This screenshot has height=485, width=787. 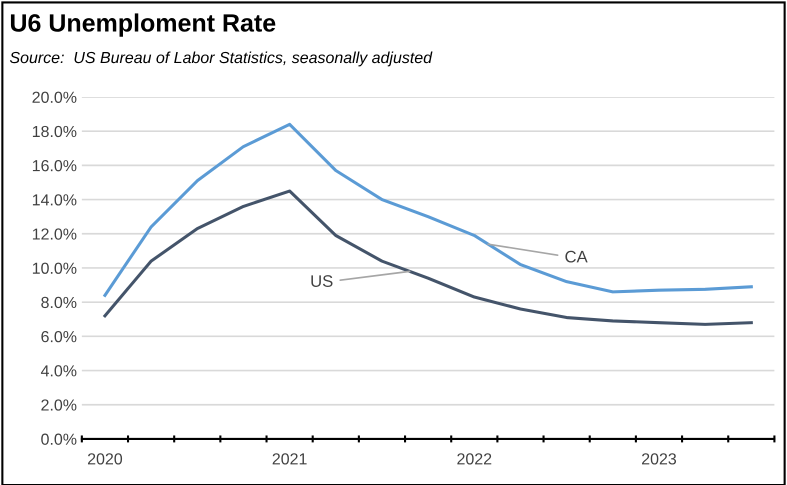 I want to click on y-tick-label: 2.0%, so click(x=58, y=405).